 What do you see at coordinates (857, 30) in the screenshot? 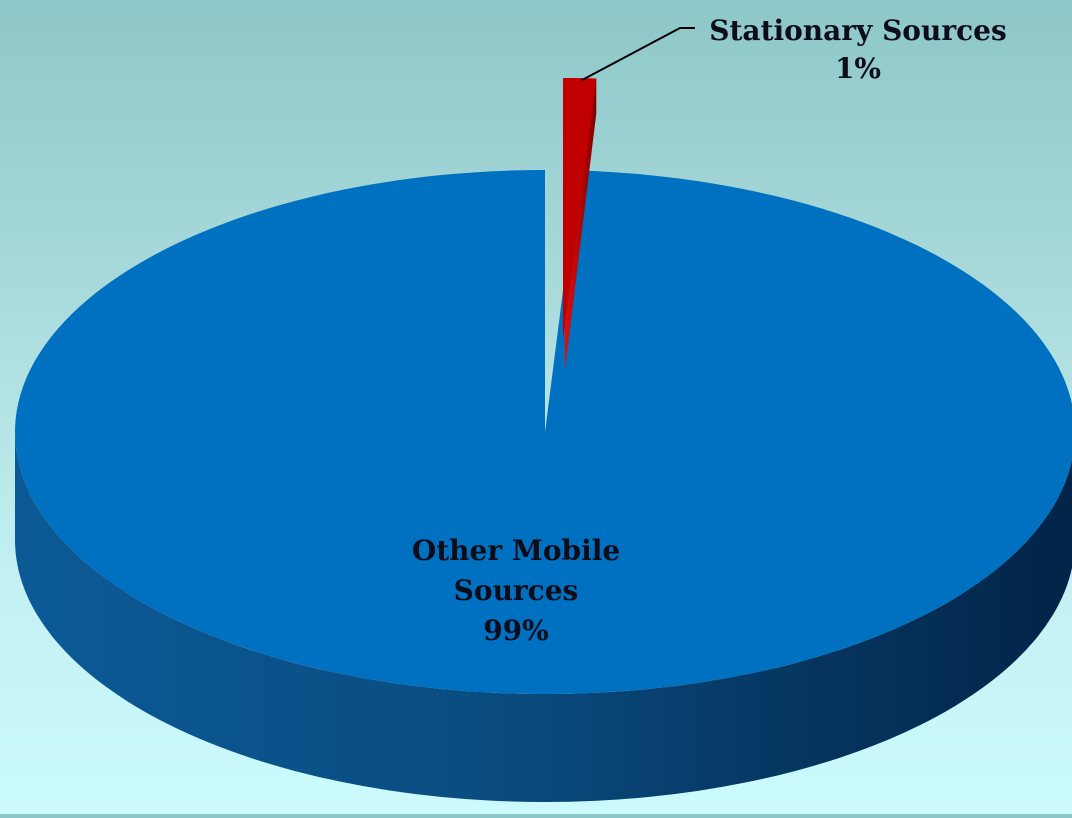
I see `stationary-sources-label: Stationary Sources` at bounding box center [857, 30].